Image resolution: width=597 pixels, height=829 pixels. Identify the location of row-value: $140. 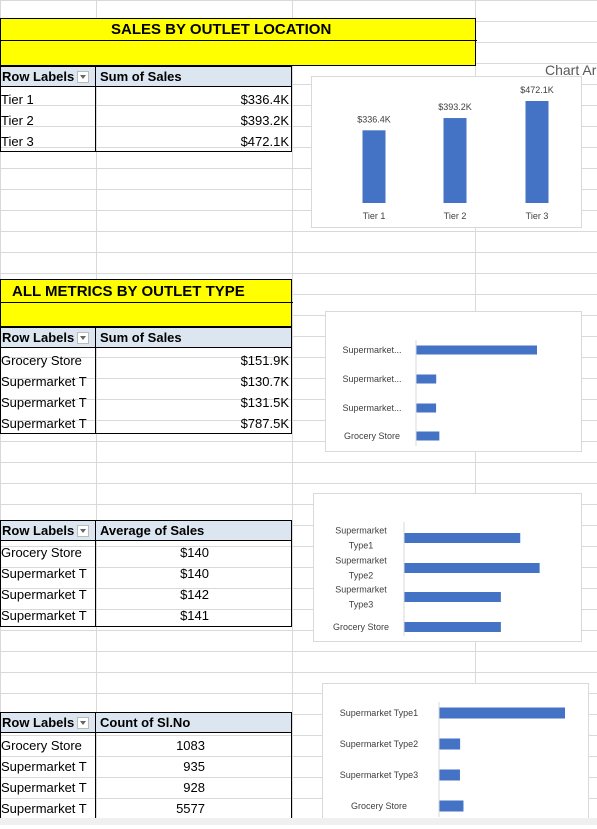
(194, 573).